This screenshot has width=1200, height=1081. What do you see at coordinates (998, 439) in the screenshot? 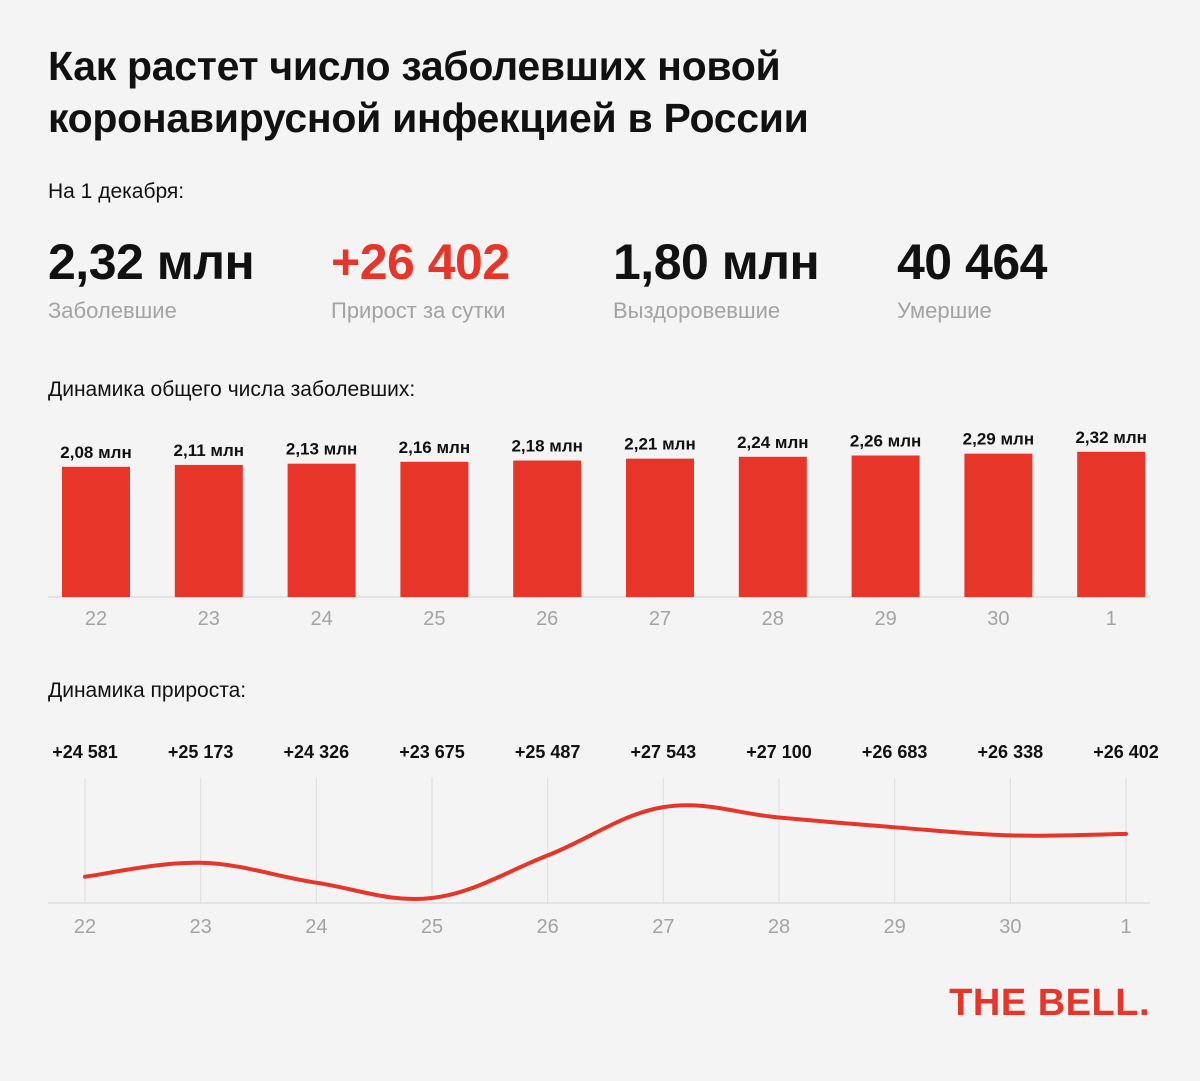
I see `bar-data-label: 2,29 млн` at bounding box center [998, 439].